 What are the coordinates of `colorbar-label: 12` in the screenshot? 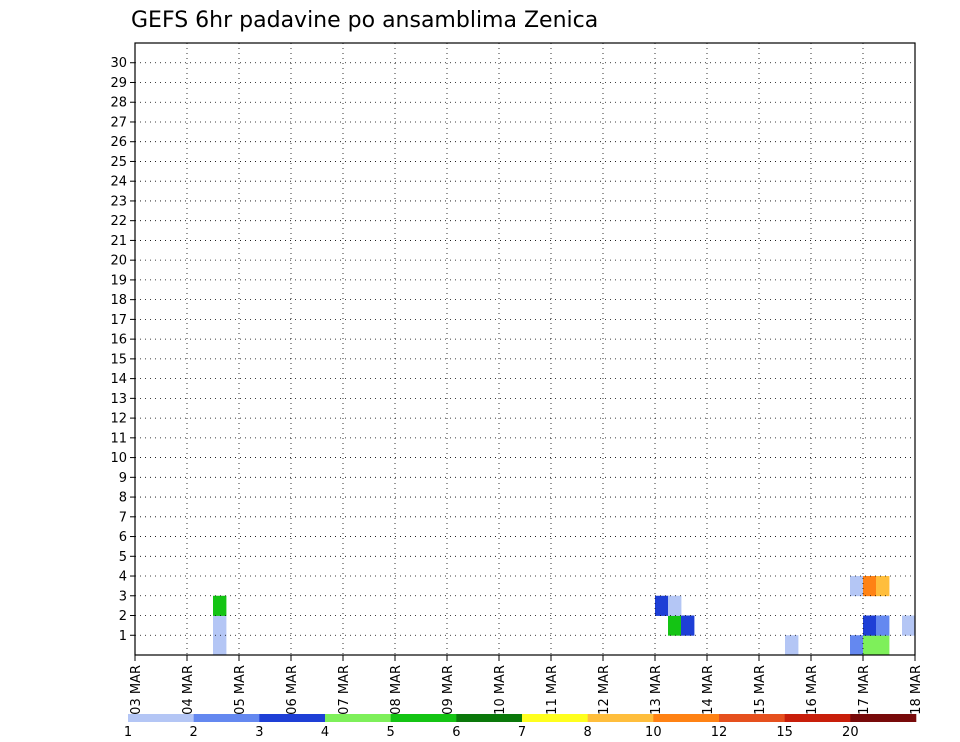 It's located at (719, 732).